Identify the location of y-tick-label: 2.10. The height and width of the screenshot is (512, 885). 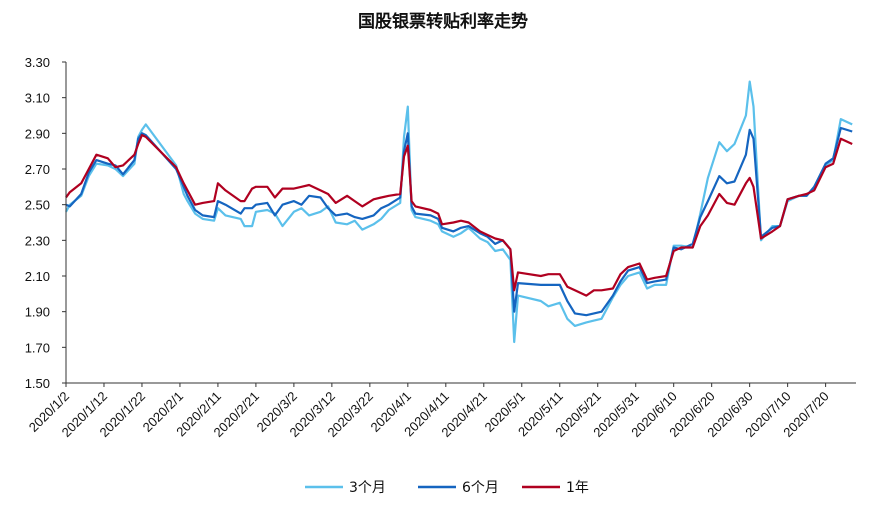
(37, 276).